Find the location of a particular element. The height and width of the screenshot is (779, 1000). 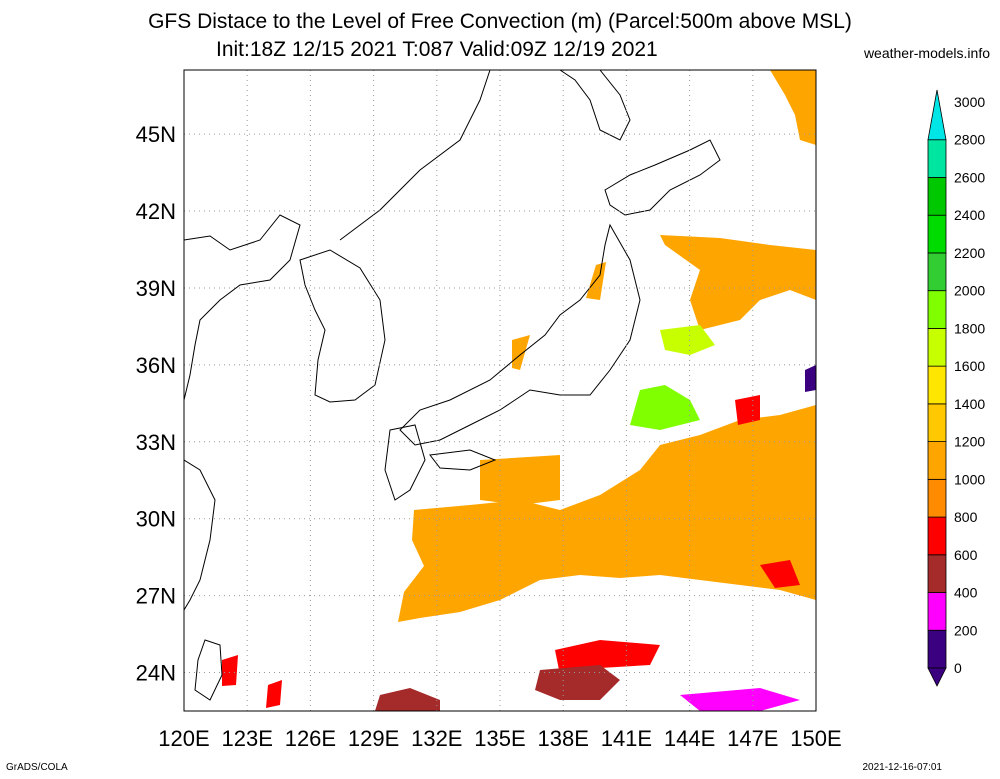

coastline-asia-mainland is located at coordinates (242, 307).